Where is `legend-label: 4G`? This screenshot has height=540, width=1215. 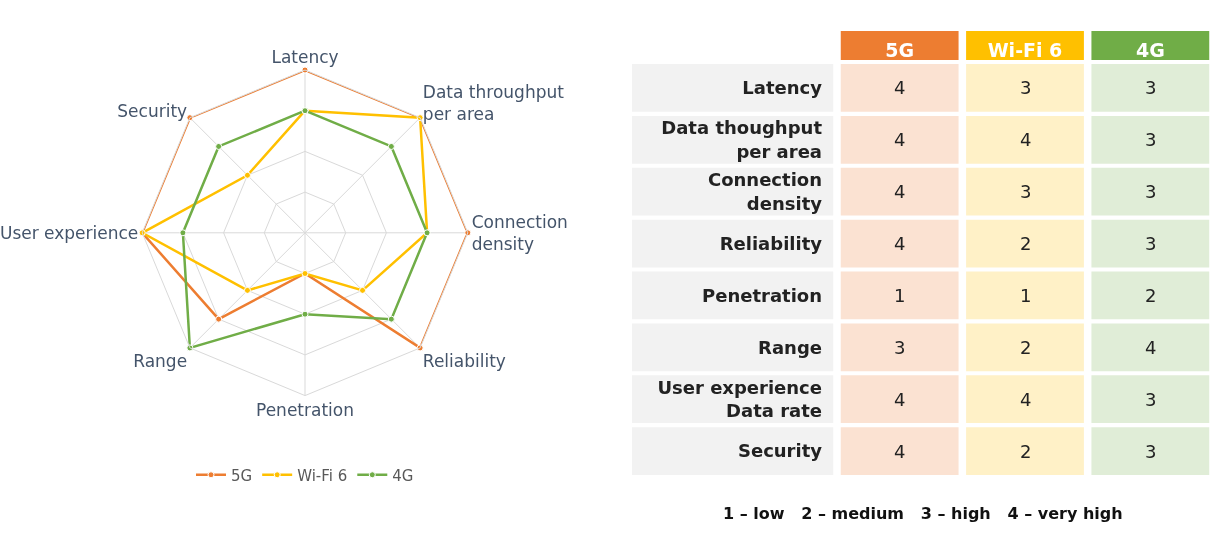
legend-label: 4G is located at coordinates (403, 475).